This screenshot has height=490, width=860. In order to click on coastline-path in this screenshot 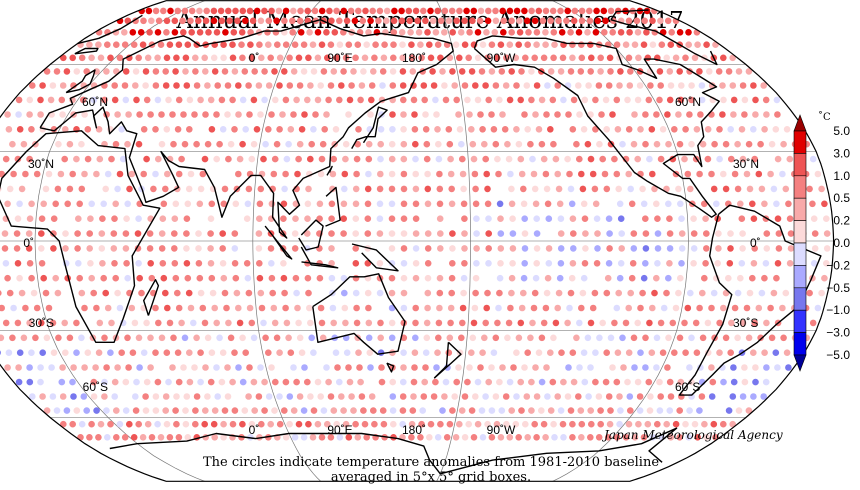, I will do `click(86, 51)`.